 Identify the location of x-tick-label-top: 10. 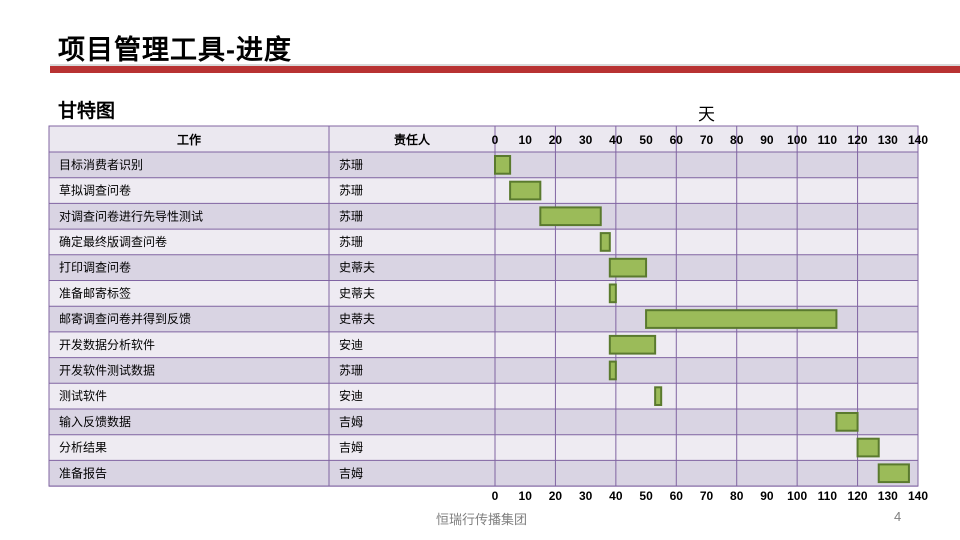
(526, 140).